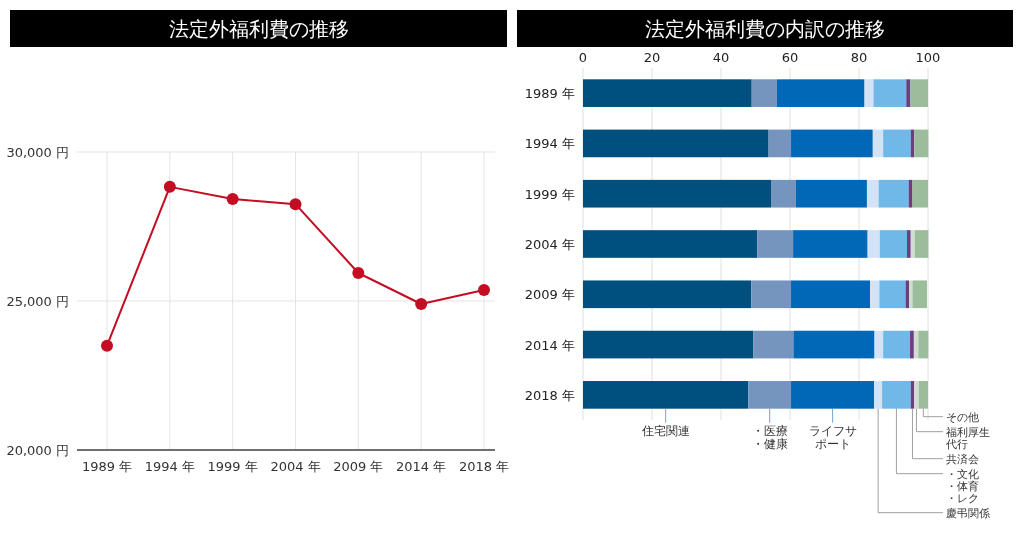 The image size is (1024, 535). Describe the element at coordinates (258, 29) in the screenshot. I see `chart-title: 法定外福利費の推移` at that location.